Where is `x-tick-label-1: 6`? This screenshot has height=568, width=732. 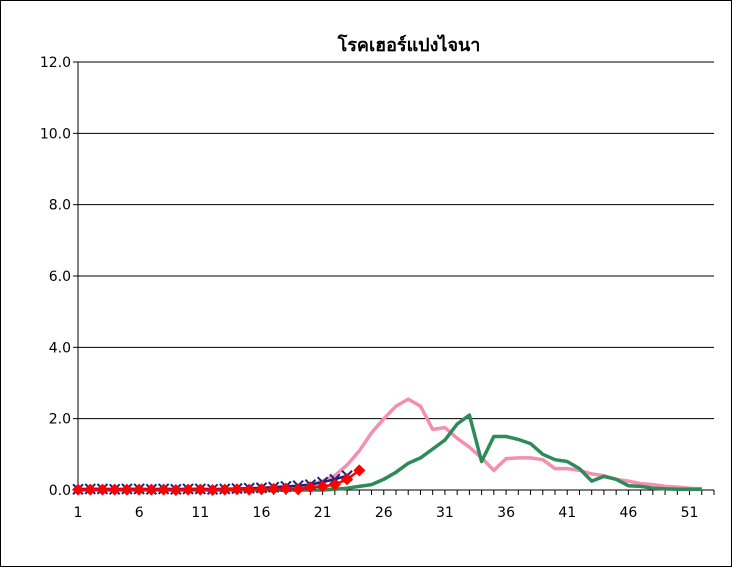
x-tick-label-1: 6 is located at coordinates (139, 513).